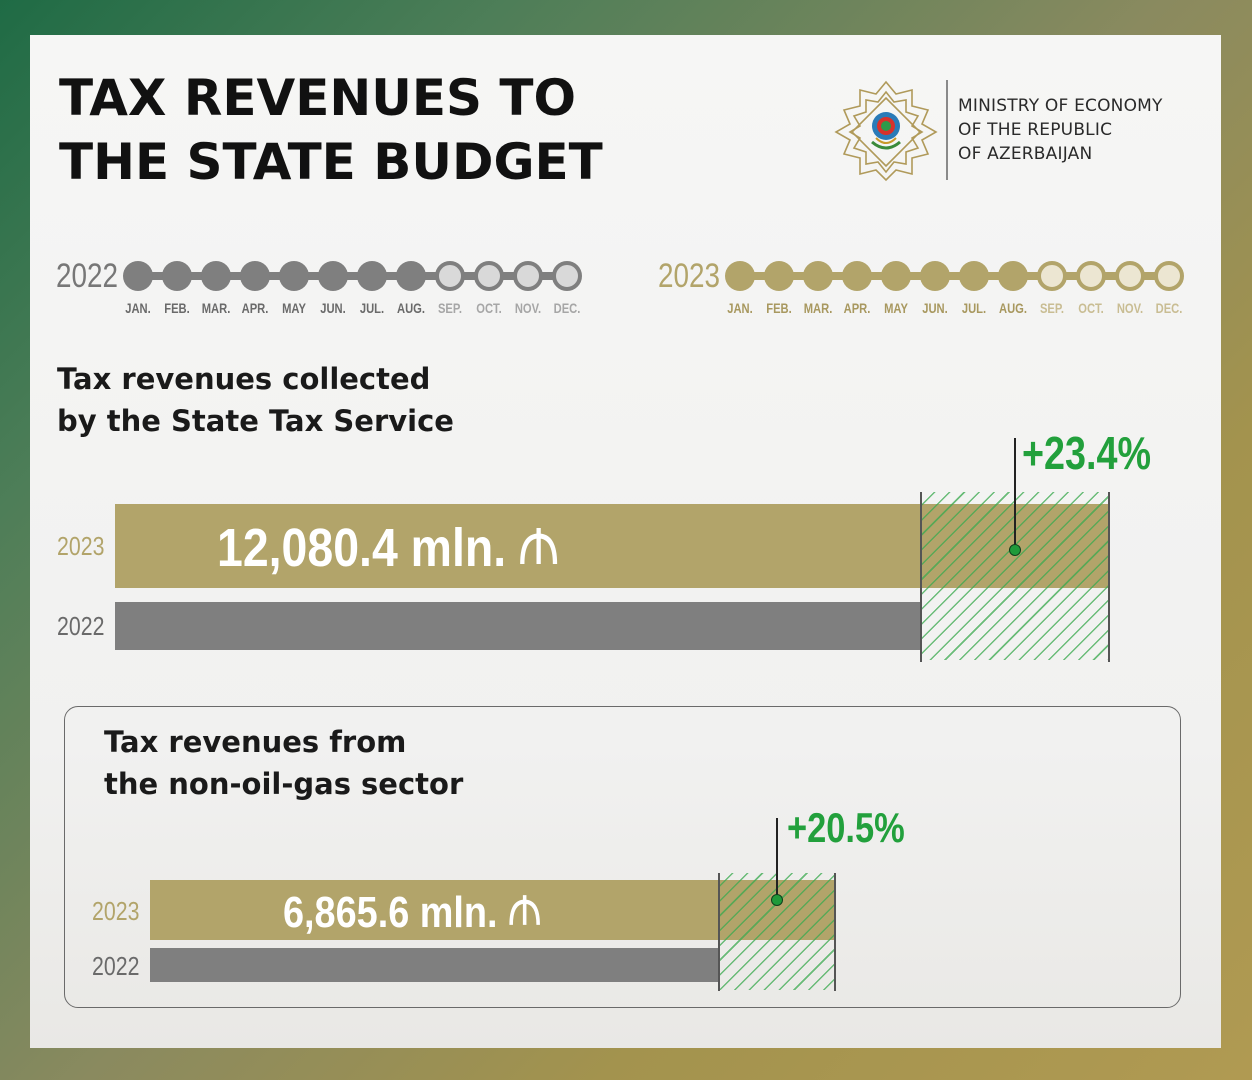  I want to click on title-line-2: THE STATE BUDGET, so click(331, 162).